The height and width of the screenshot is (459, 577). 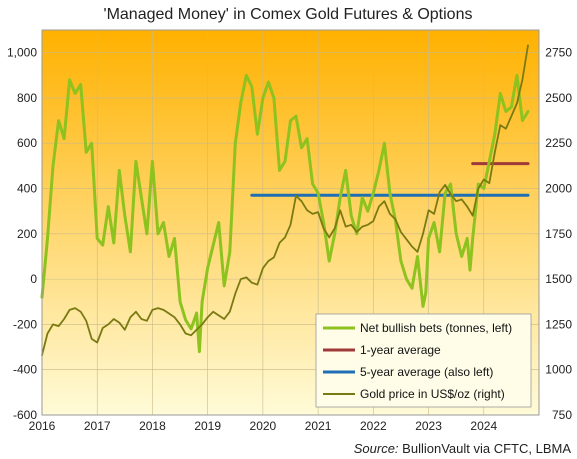 What do you see at coordinates (428, 426) in the screenshot?
I see `x-tick-label: 2023` at bounding box center [428, 426].